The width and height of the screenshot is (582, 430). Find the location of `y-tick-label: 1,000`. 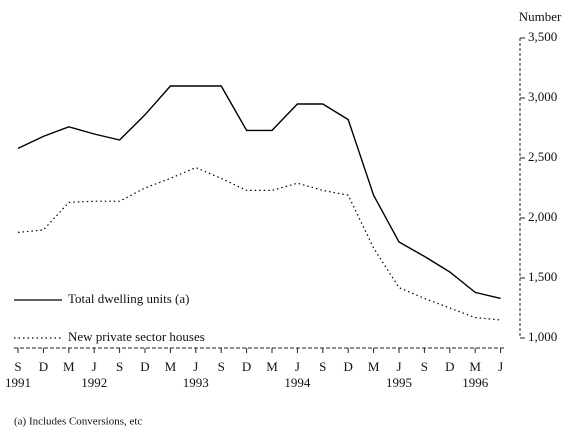

y-tick-label: 1,000 is located at coordinates (542, 336).